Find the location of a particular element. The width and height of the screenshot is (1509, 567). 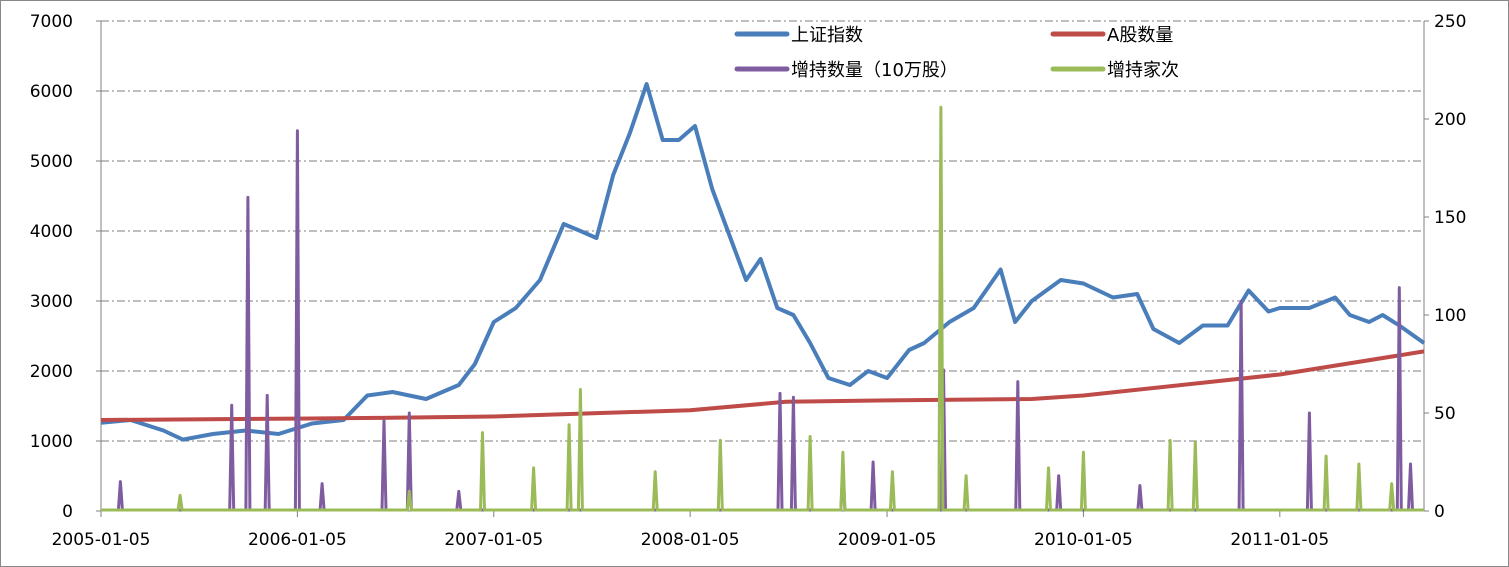

y-left-tick-label: 6000 is located at coordinates (51, 92).